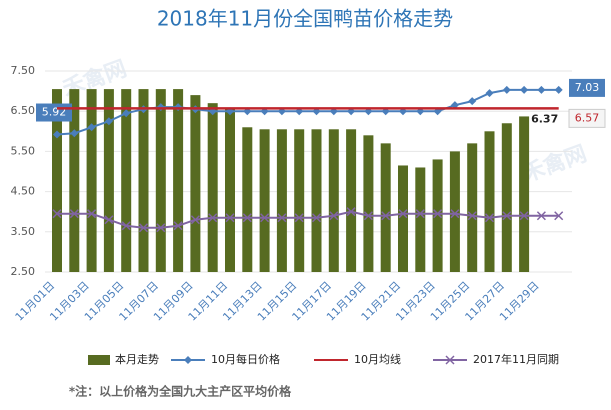 The image size is (611, 410). Describe the element at coordinates (245, 359) in the screenshot. I see `legend-label: 10月每日价格` at that location.